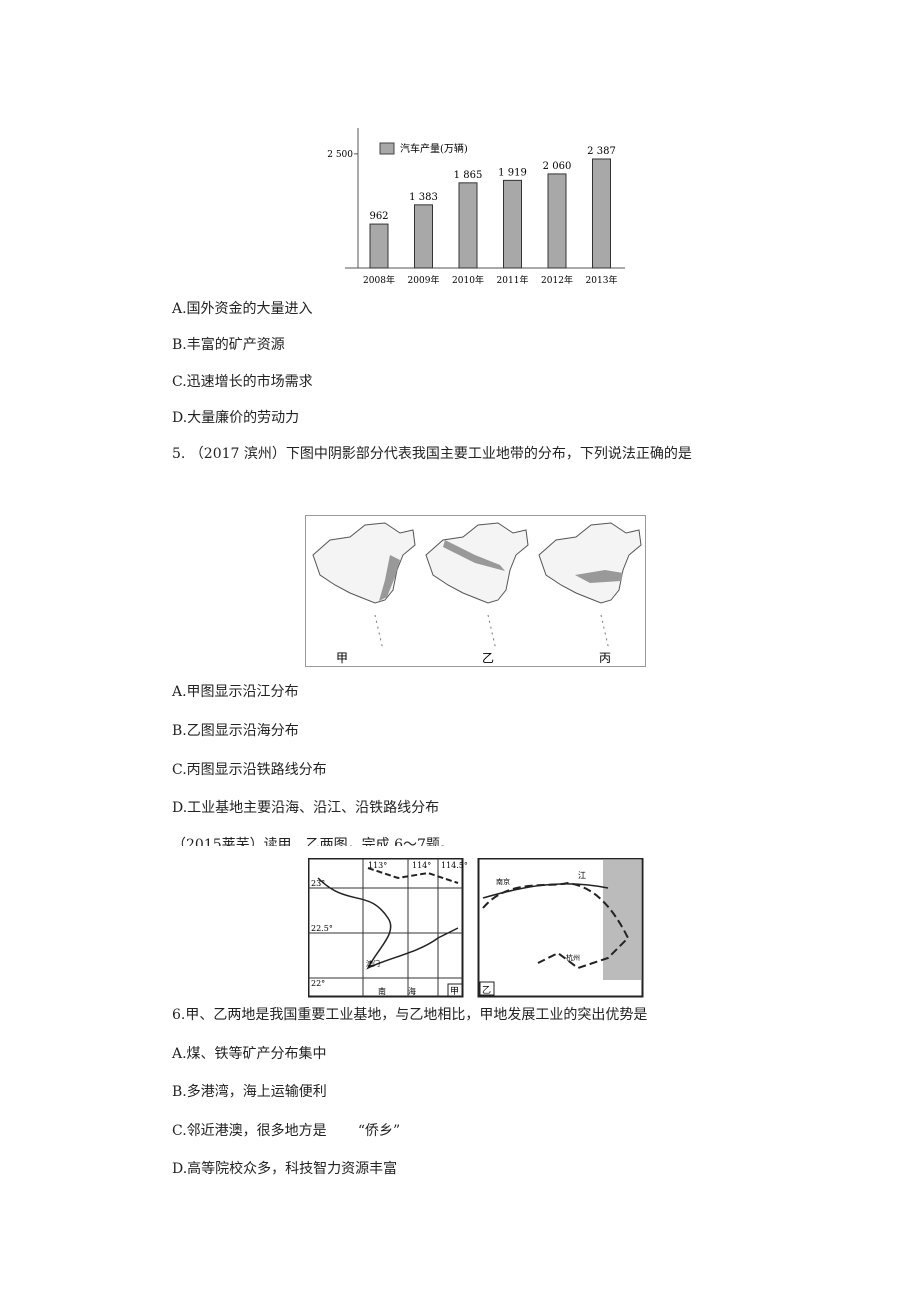  Describe the element at coordinates (622, 920) in the screenshot. I see `sea` at that location.